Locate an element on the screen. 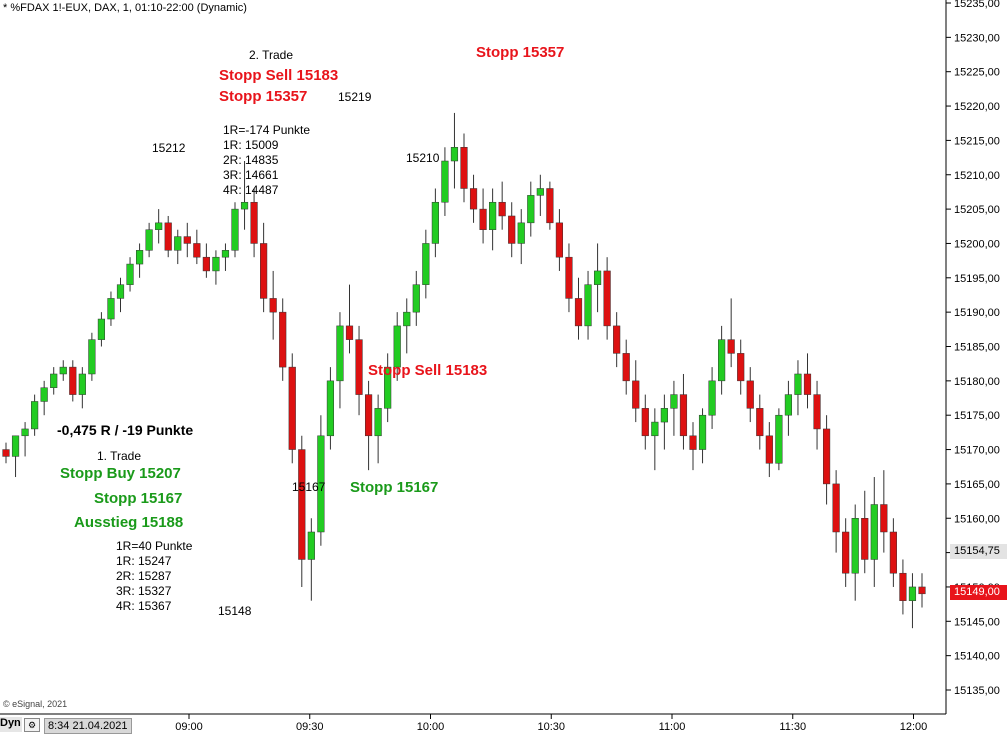  copyright: © eSignal, 2021 is located at coordinates (35, 704).